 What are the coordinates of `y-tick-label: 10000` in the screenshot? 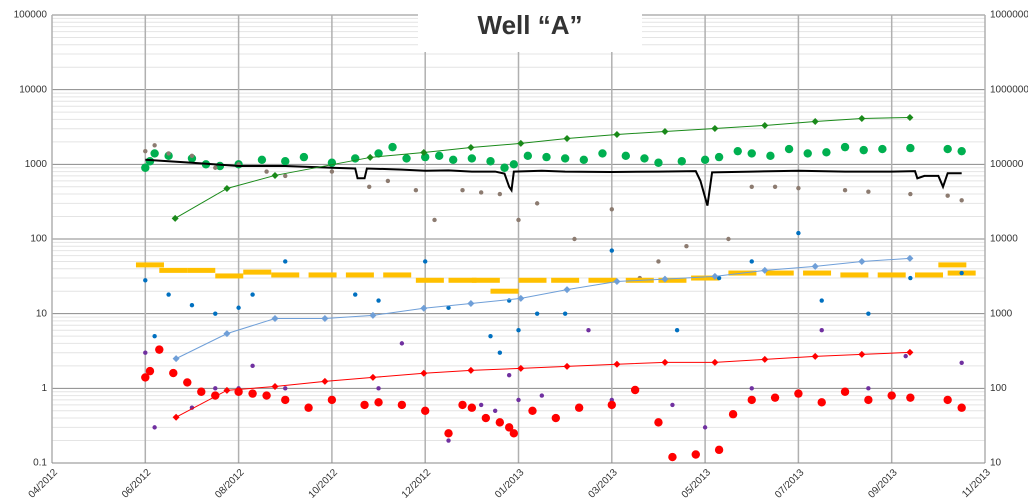 It's located at (33, 89).